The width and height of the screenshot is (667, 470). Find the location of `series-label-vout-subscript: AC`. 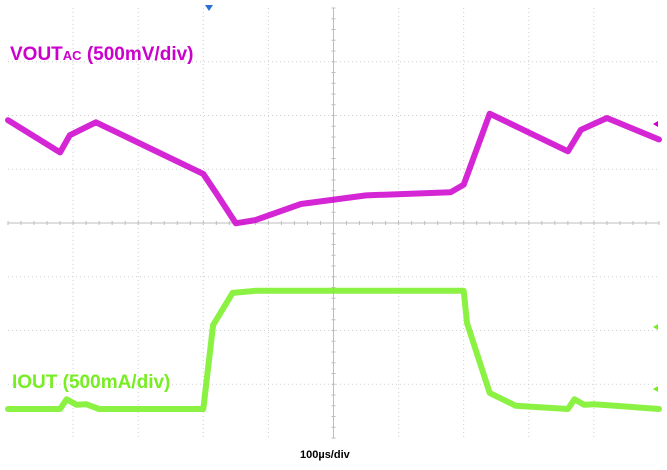

series-label-vout-subscript: AC is located at coordinates (72, 55).